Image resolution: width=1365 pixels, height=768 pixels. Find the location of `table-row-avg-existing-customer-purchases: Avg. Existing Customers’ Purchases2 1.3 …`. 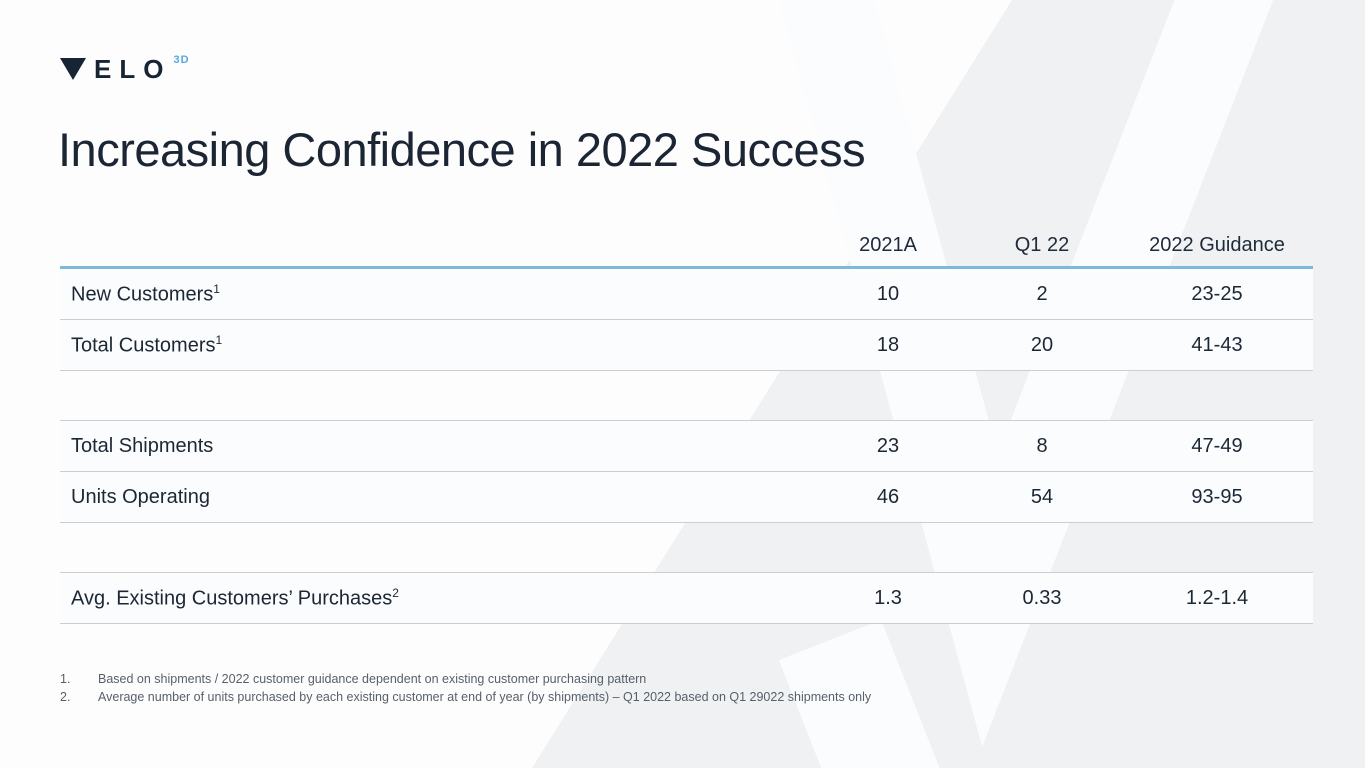

table-row-avg-existing-customer-purchases: Avg. Existing Customers’ Purchases2 1.3 … is located at coordinates (686, 598).